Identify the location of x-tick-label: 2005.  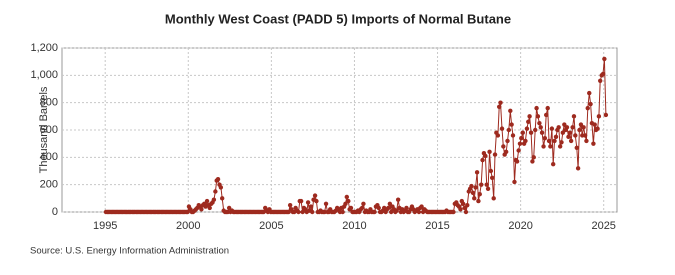
(271, 226).